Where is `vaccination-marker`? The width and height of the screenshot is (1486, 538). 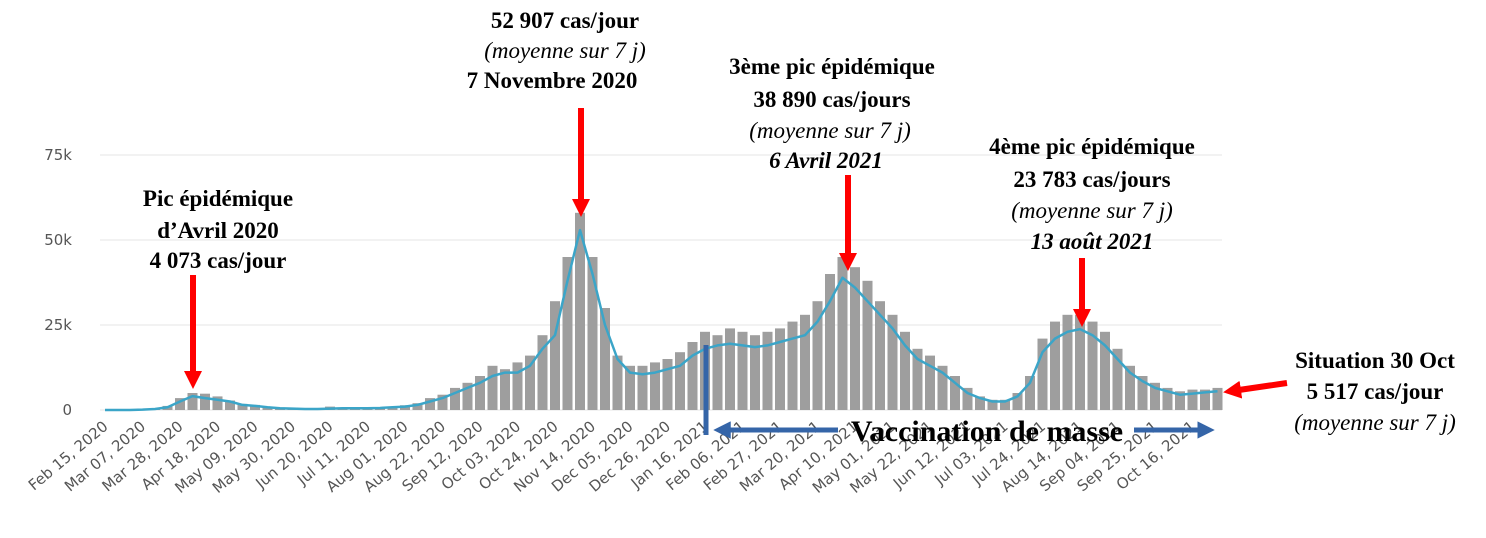 vaccination-marker is located at coordinates (959, 392).